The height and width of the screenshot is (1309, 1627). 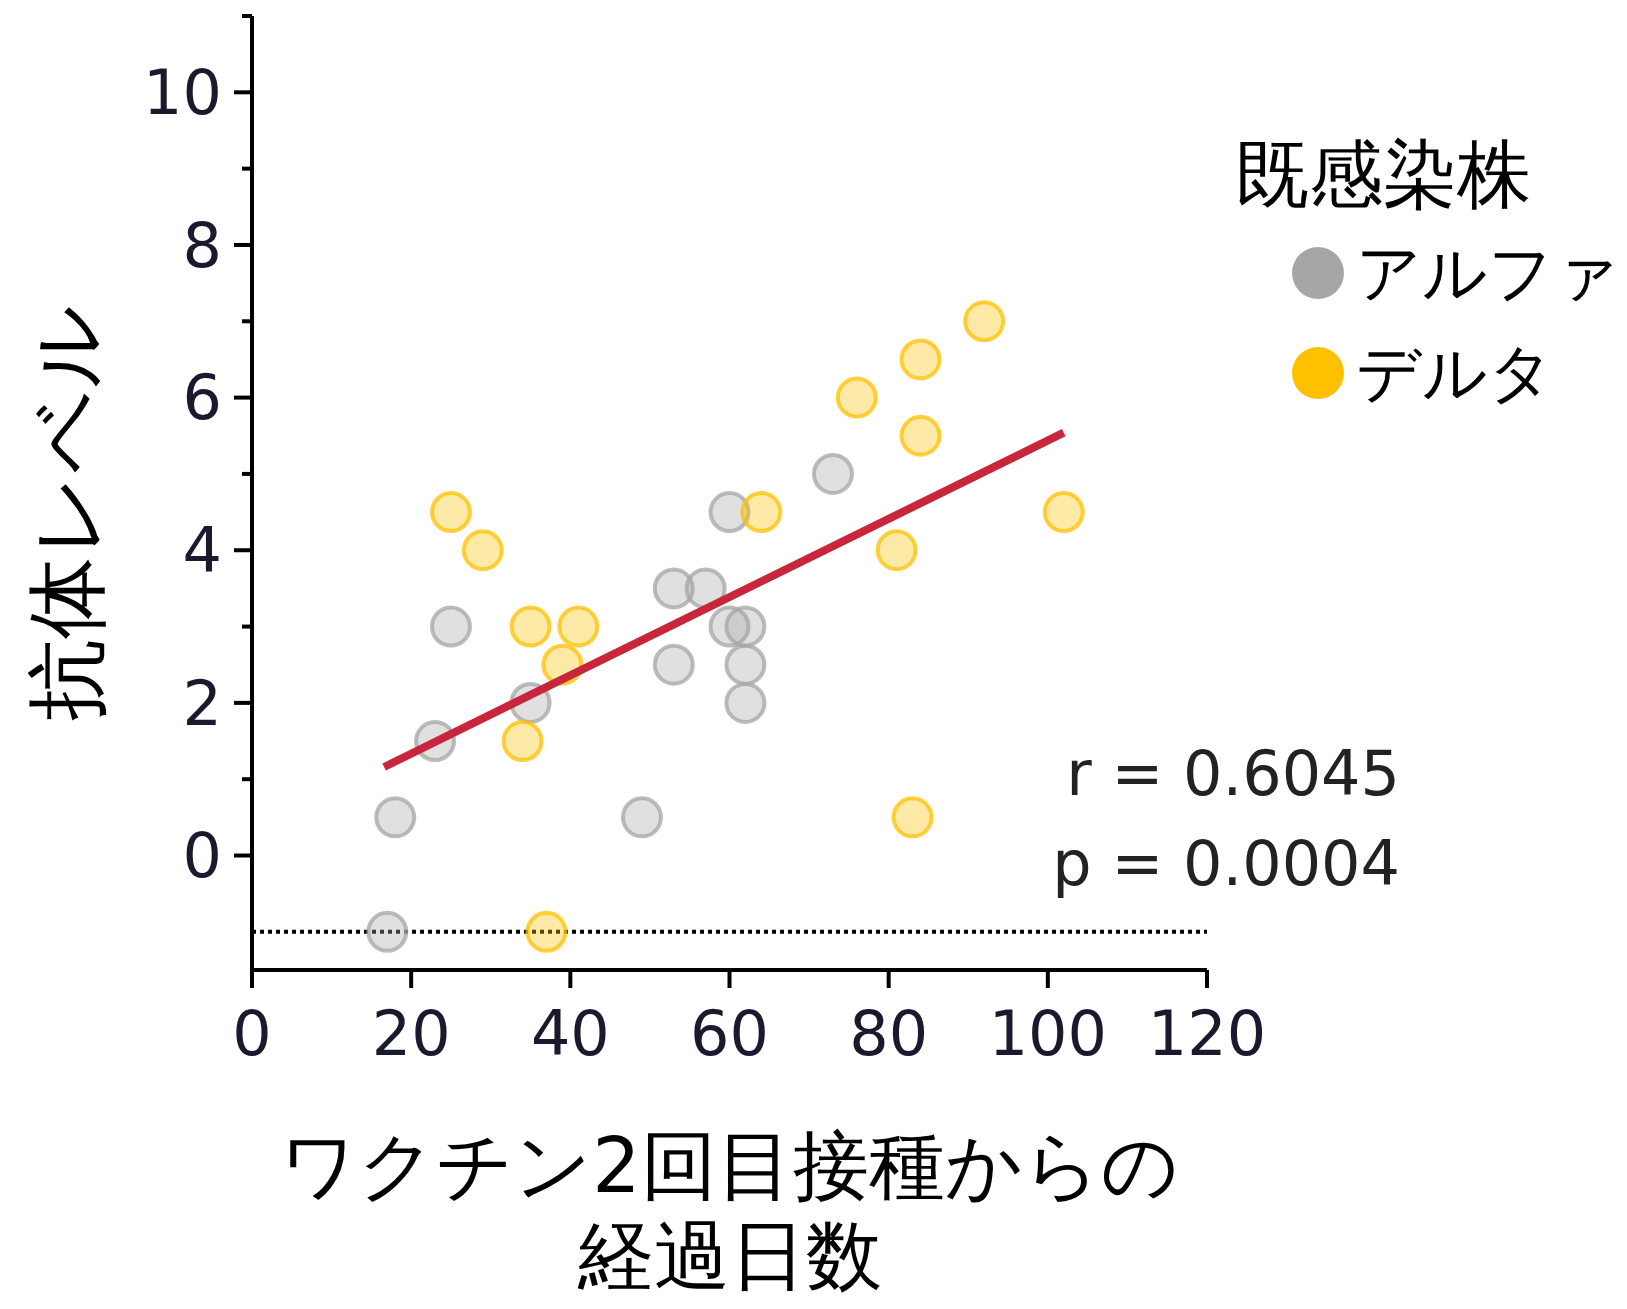 What do you see at coordinates (202, 398) in the screenshot?
I see `y-tick-label: 6` at bounding box center [202, 398].